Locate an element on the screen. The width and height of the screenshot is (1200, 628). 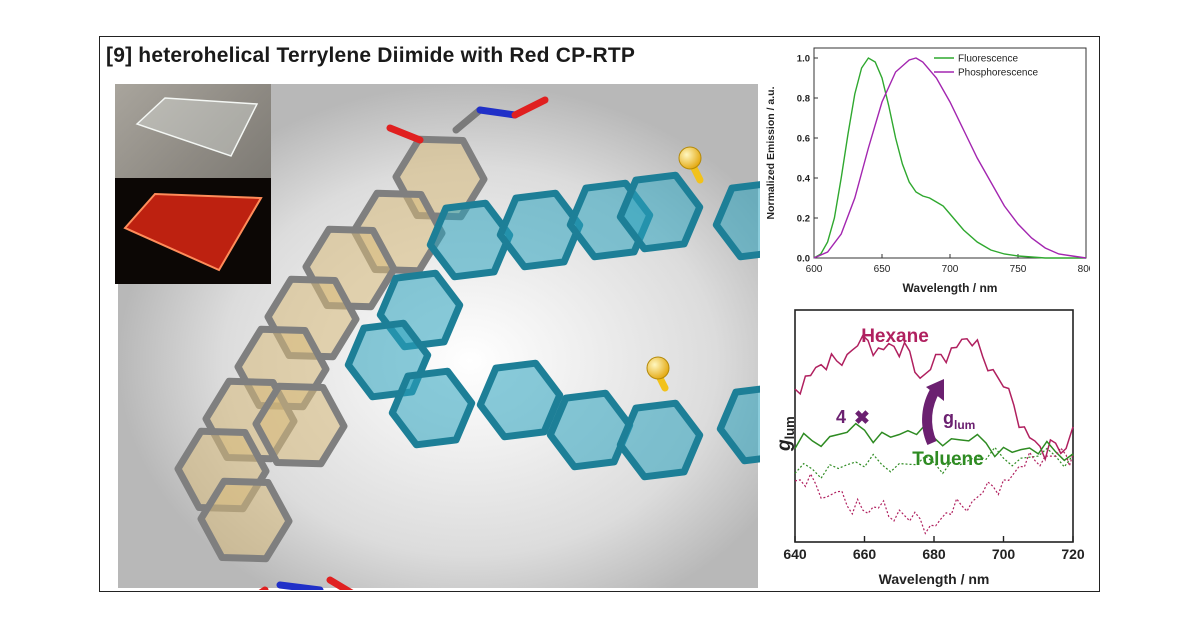
y-axis-label: glum is located at coordinates (785, 434).